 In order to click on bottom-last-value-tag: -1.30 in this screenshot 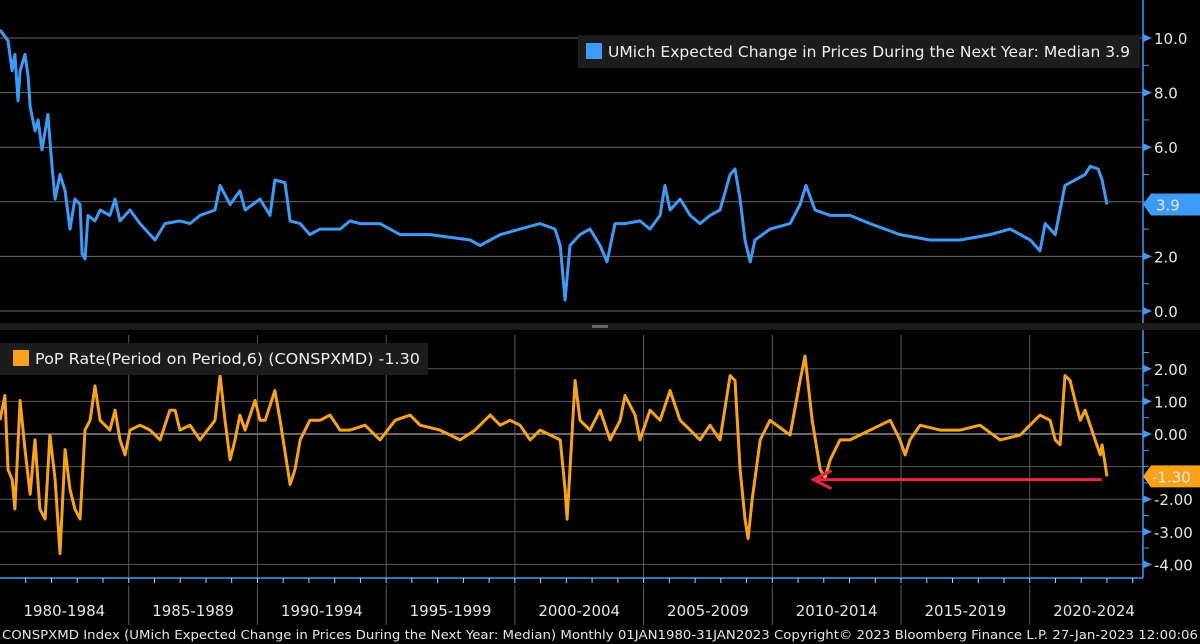, I will do `click(1171, 476)`.